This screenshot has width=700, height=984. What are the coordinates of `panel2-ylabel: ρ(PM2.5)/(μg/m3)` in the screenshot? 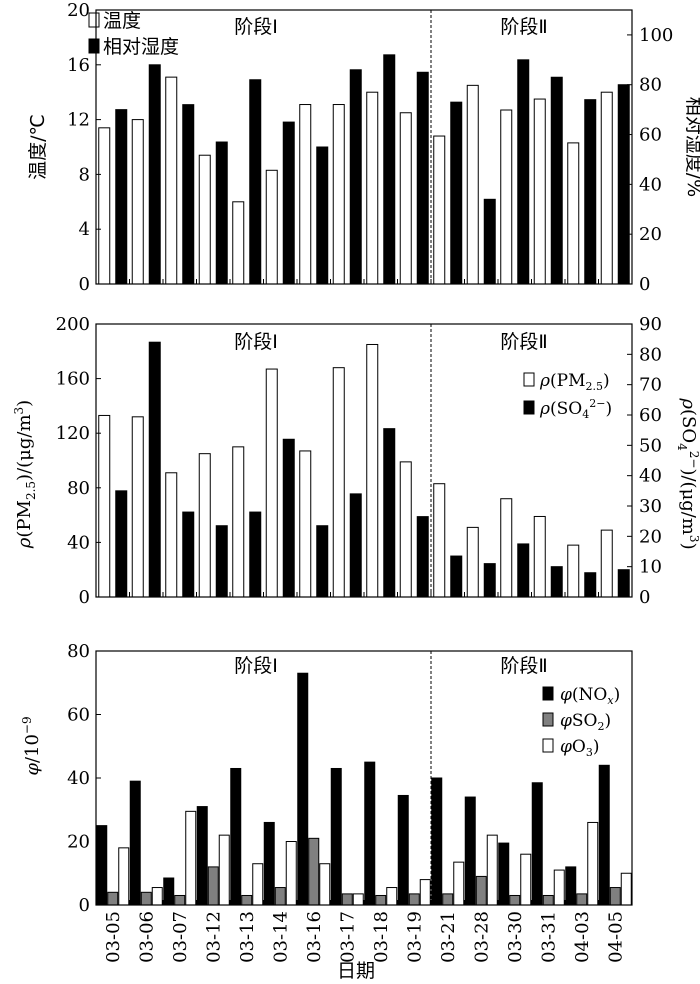 It's located at (25, 474).